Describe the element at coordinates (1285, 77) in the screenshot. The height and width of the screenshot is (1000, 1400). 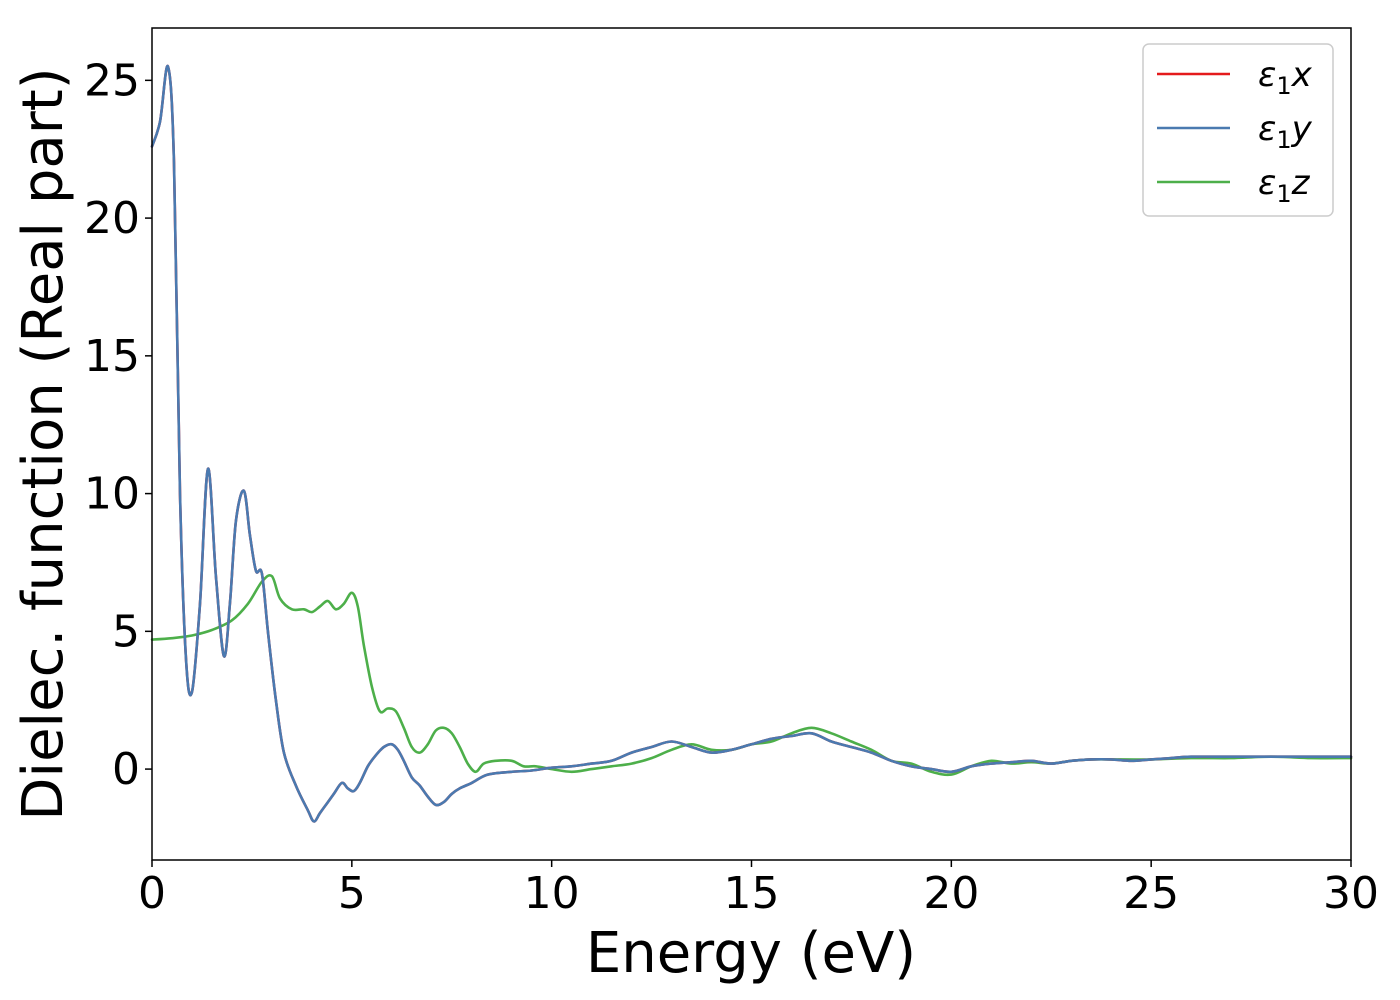
I see `legend-label-x: ε1x` at that location.